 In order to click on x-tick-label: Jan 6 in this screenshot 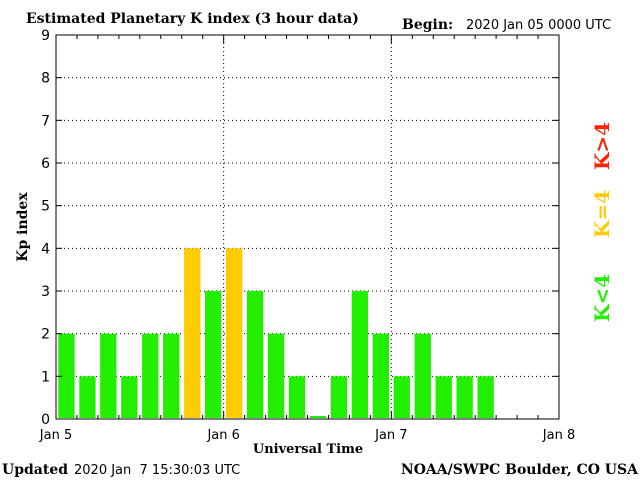, I will do `click(222, 435)`.